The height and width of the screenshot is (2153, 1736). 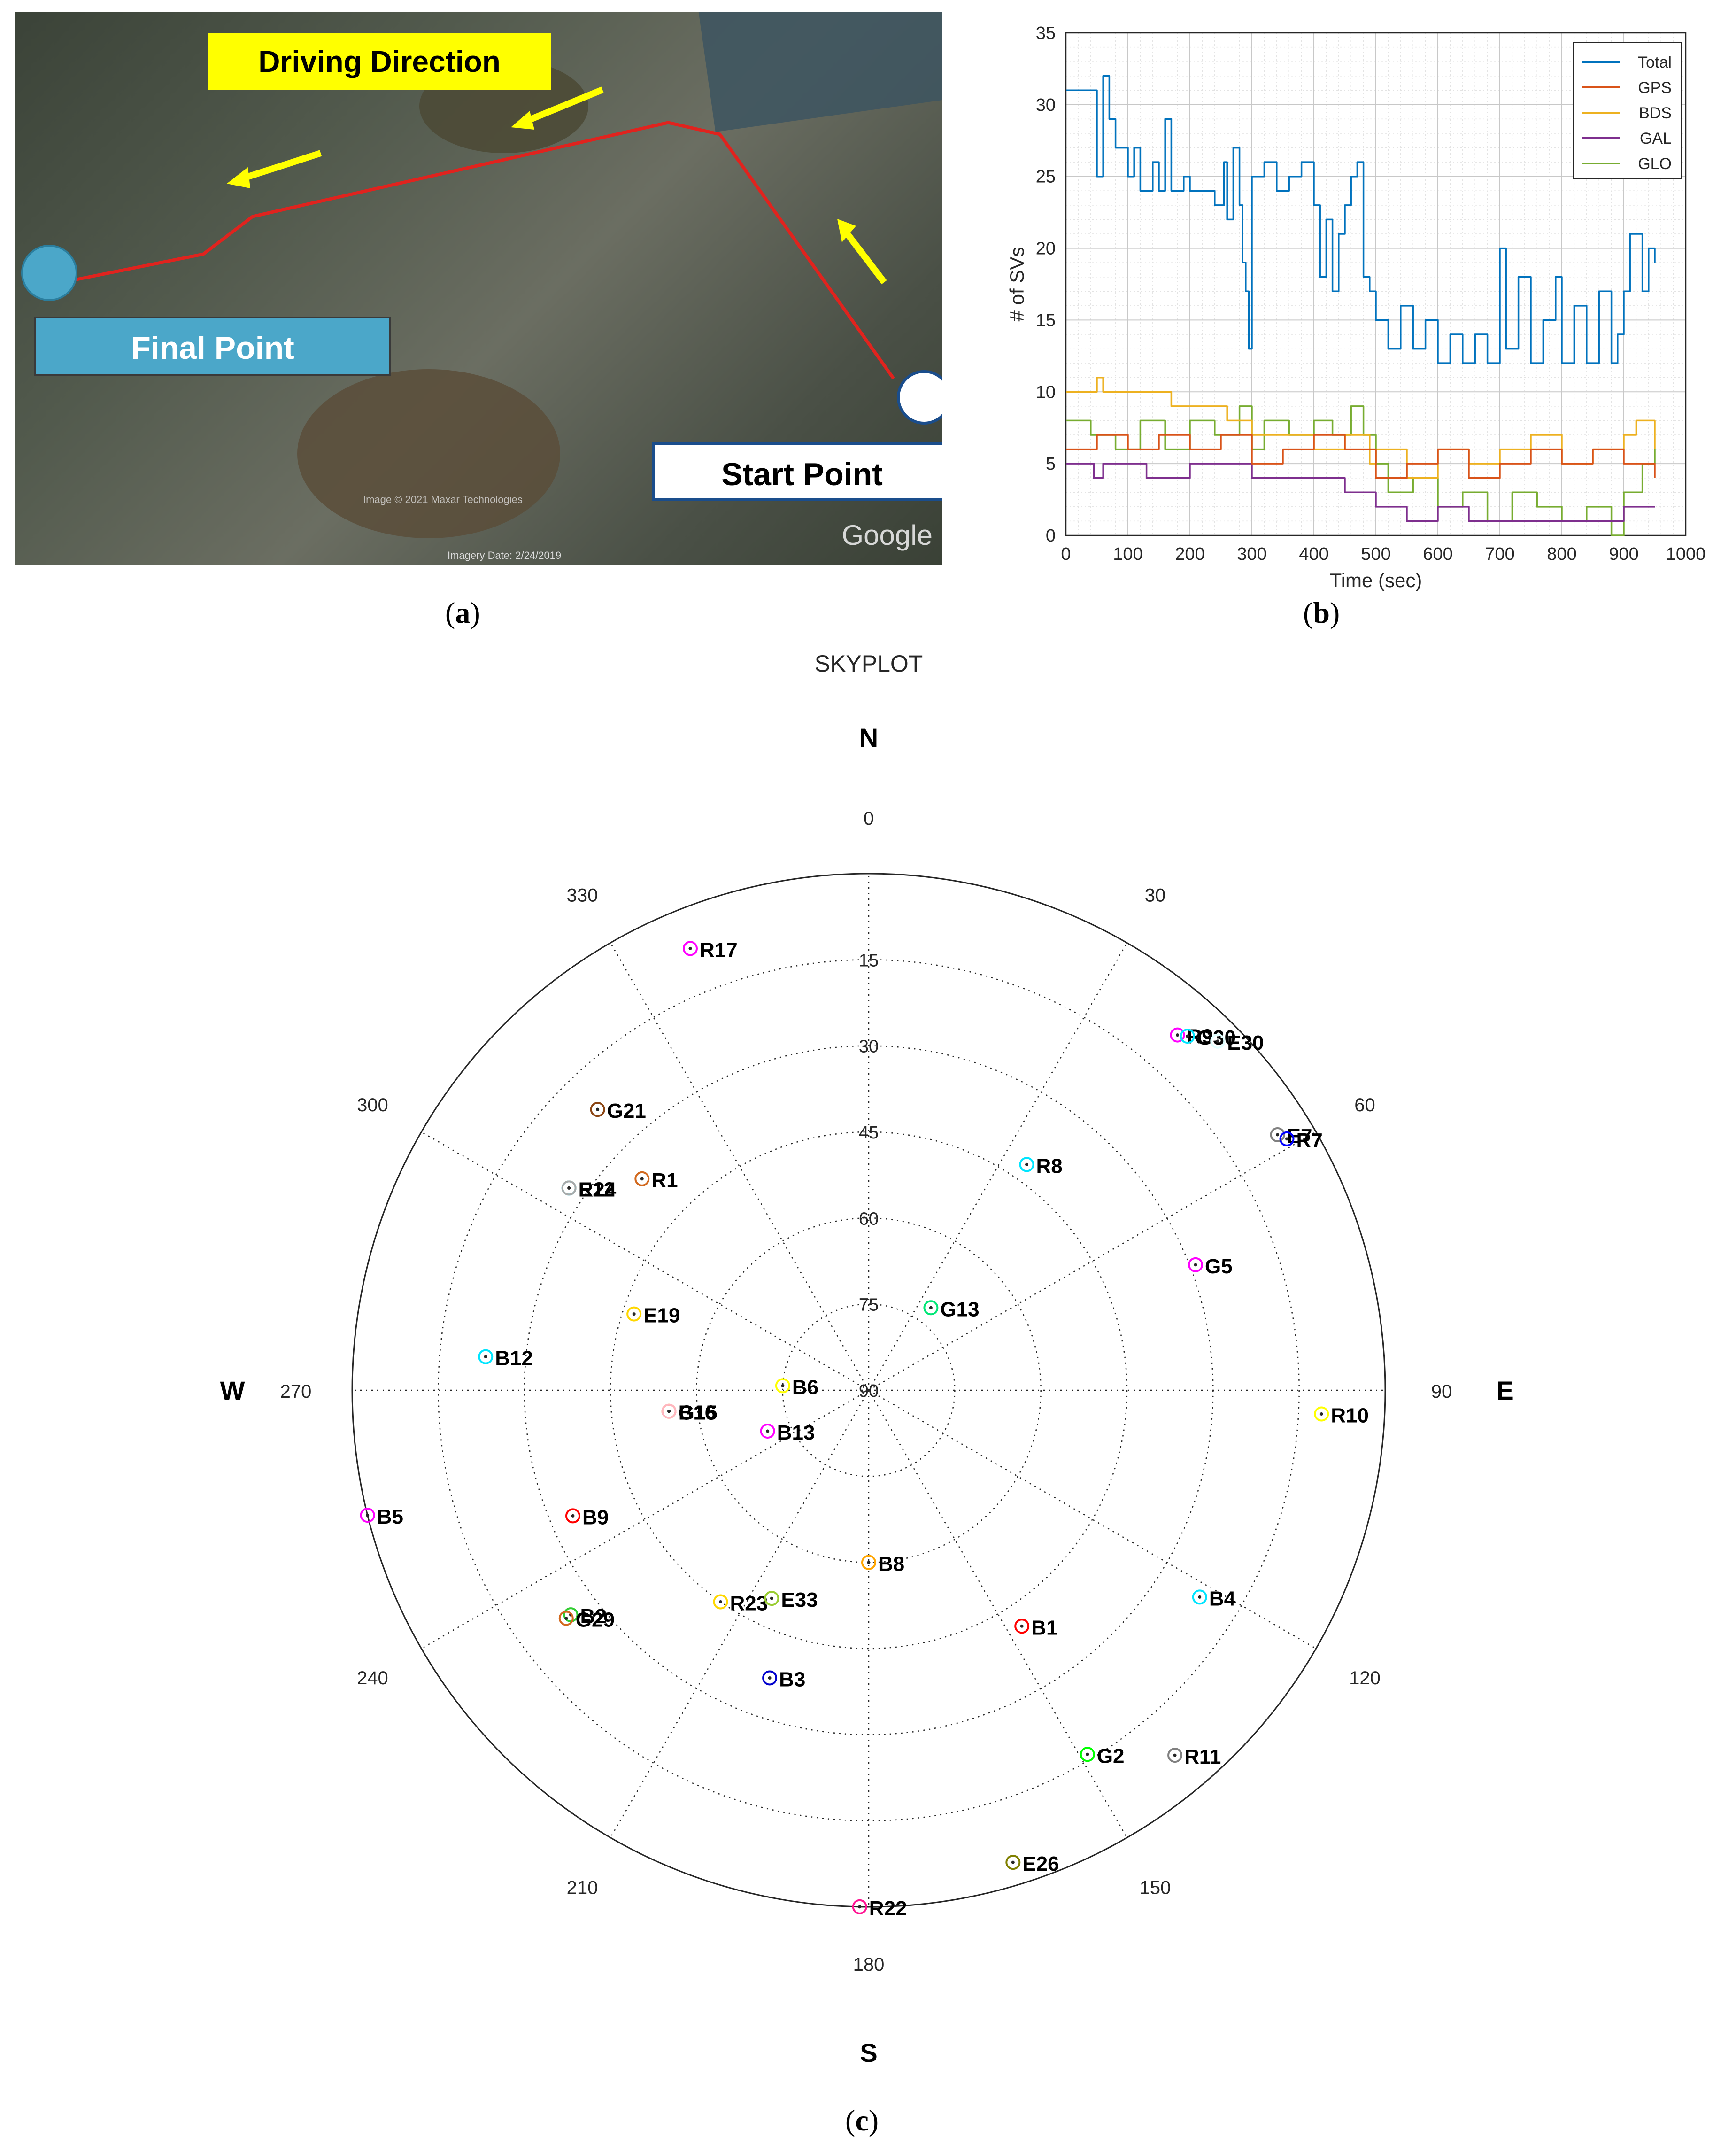 What do you see at coordinates (1504, 1390) in the screenshot?
I see `compass-east: E` at bounding box center [1504, 1390].